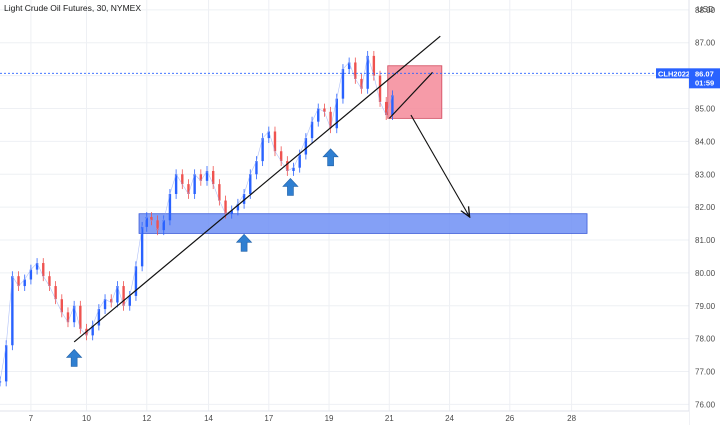 The width and height of the screenshot is (720, 425). I want to click on symbol-badge-bg, so click(672, 73).